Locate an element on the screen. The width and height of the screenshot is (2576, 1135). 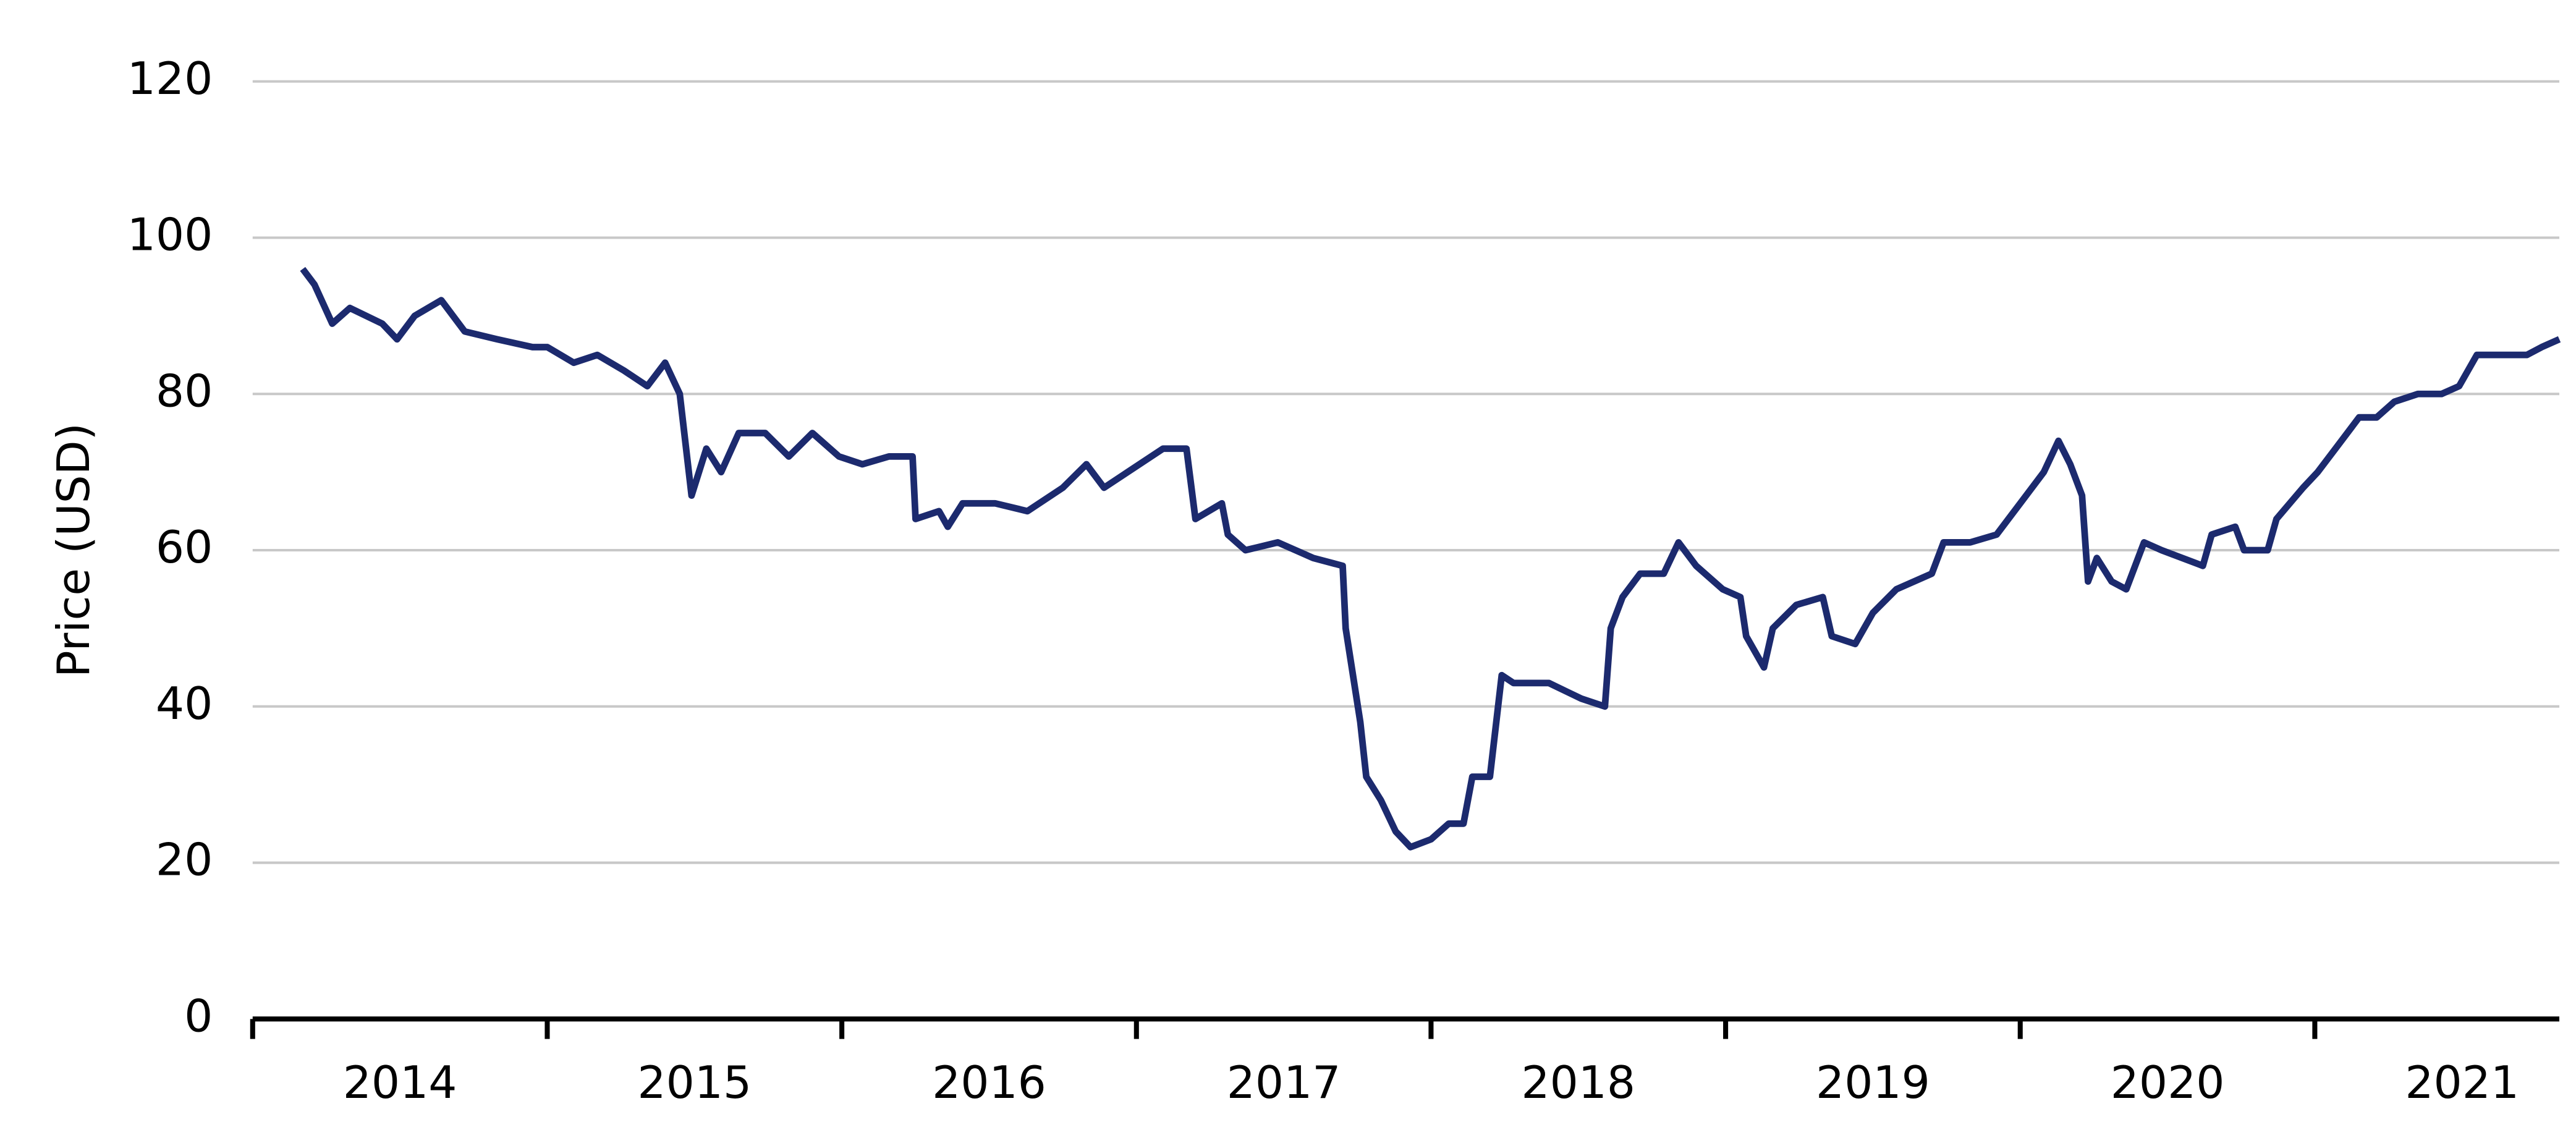
y-tick-label: 100 is located at coordinates (170, 235).